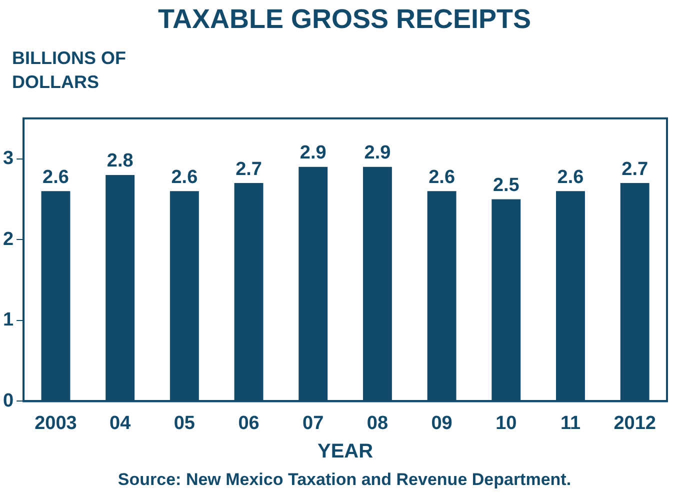 The width and height of the screenshot is (689, 496). What do you see at coordinates (121, 423) in the screenshot?
I see `x-tick-label: 04` at bounding box center [121, 423].